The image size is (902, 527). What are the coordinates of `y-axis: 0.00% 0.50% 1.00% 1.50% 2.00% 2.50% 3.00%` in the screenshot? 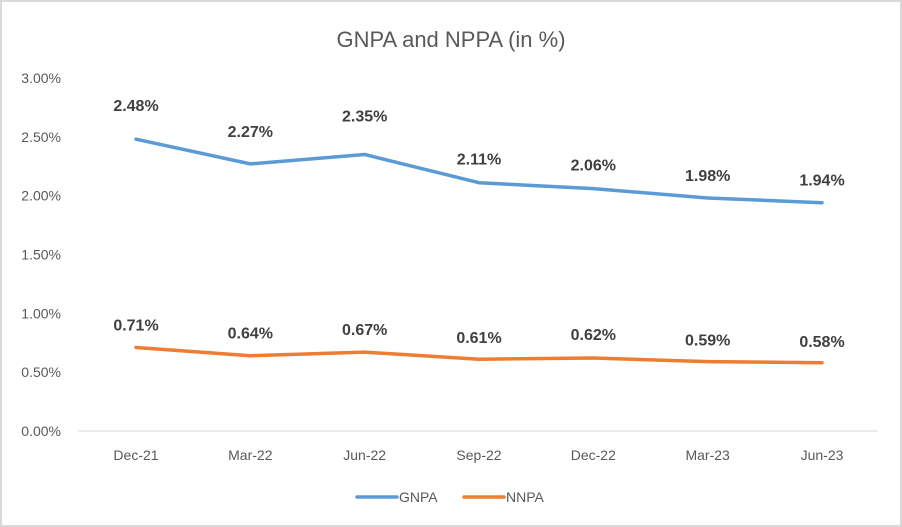 It's located at (41, 254).